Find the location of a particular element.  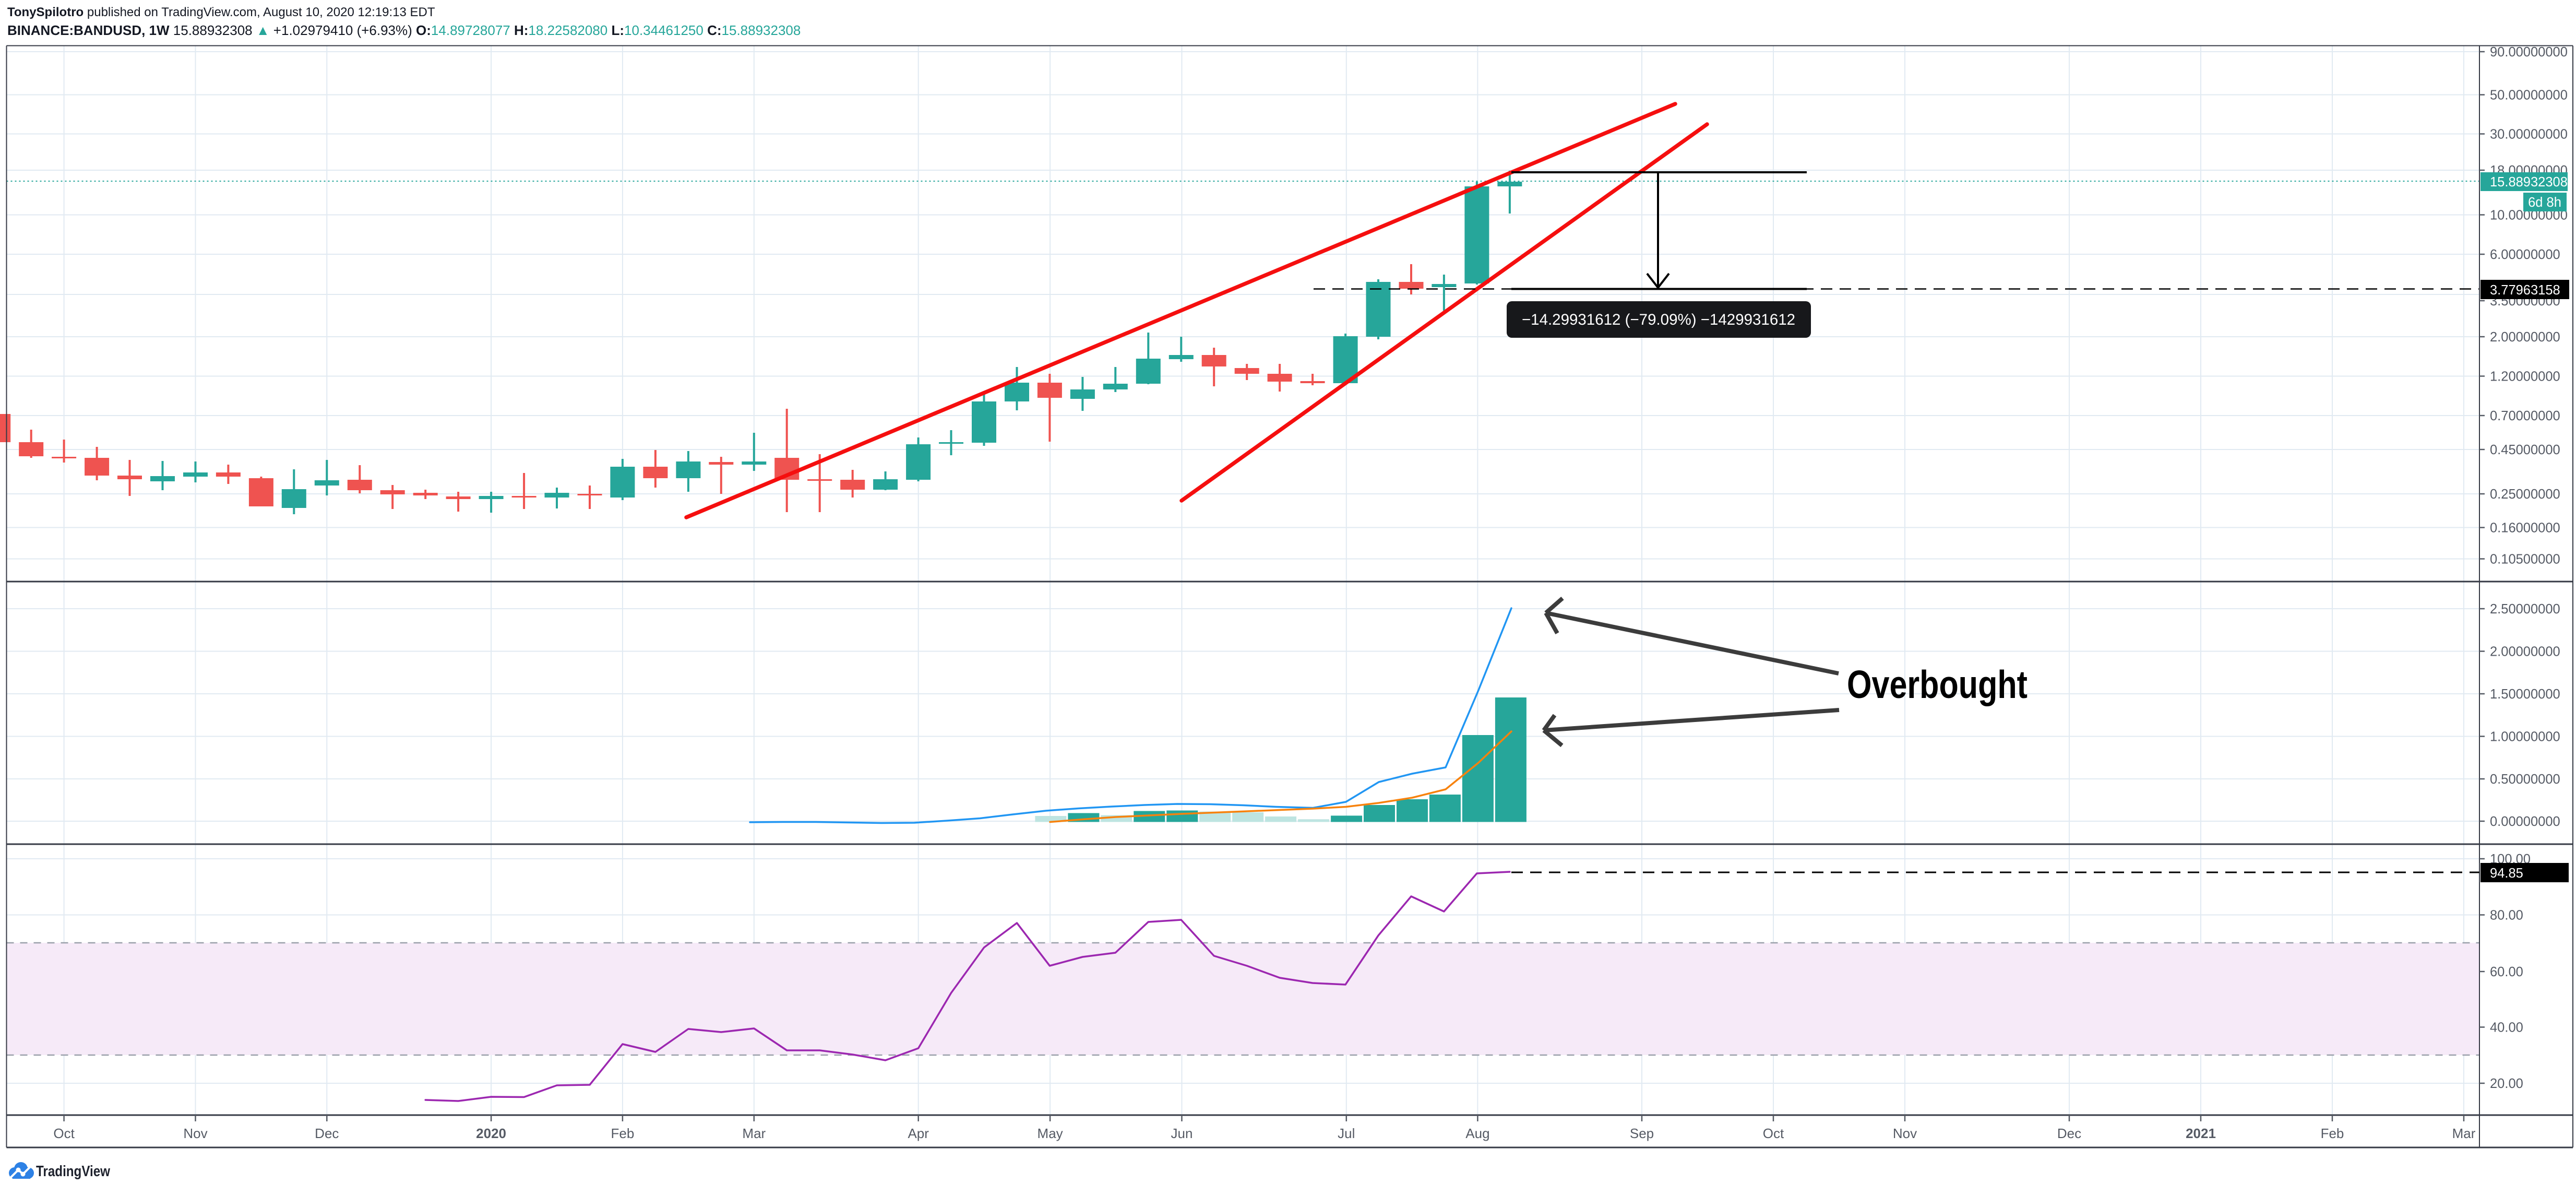

svg-text: 1.00000000 is located at coordinates (2525, 737).